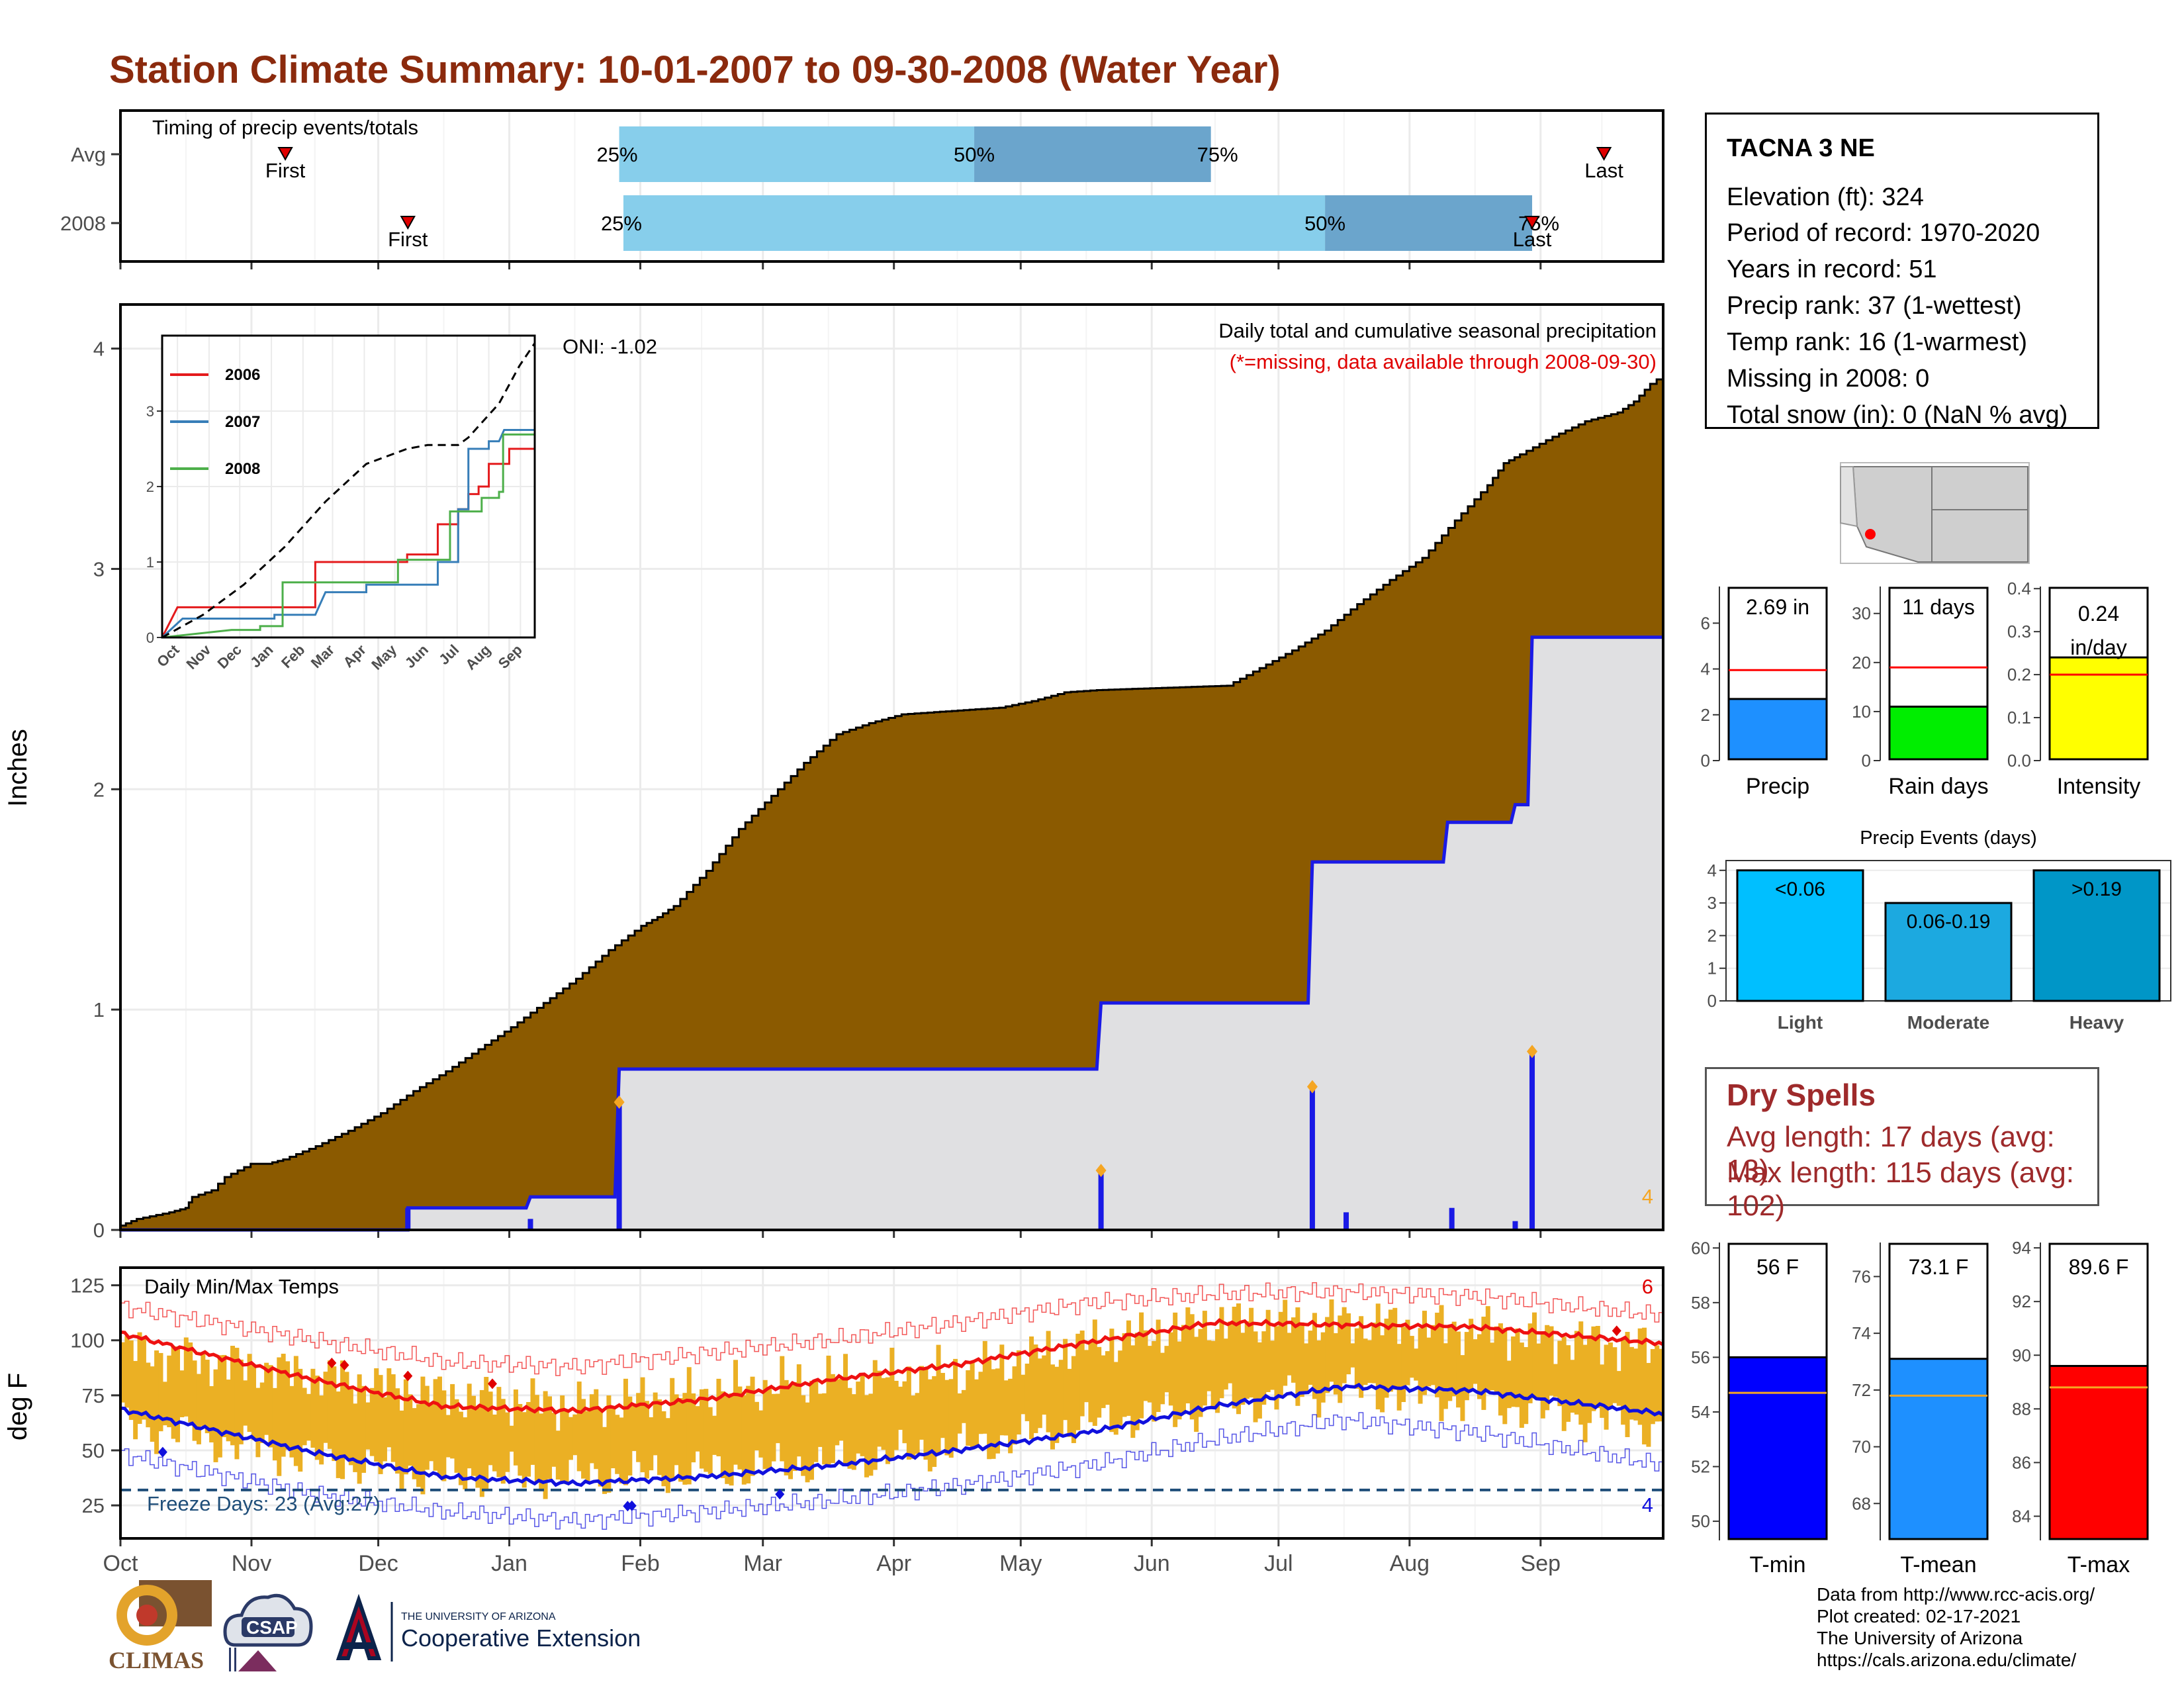  Describe the element at coordinates (1919, 1616) in the screenshot. I see `footer-line: Plot created: 02-17-2021` at that location.